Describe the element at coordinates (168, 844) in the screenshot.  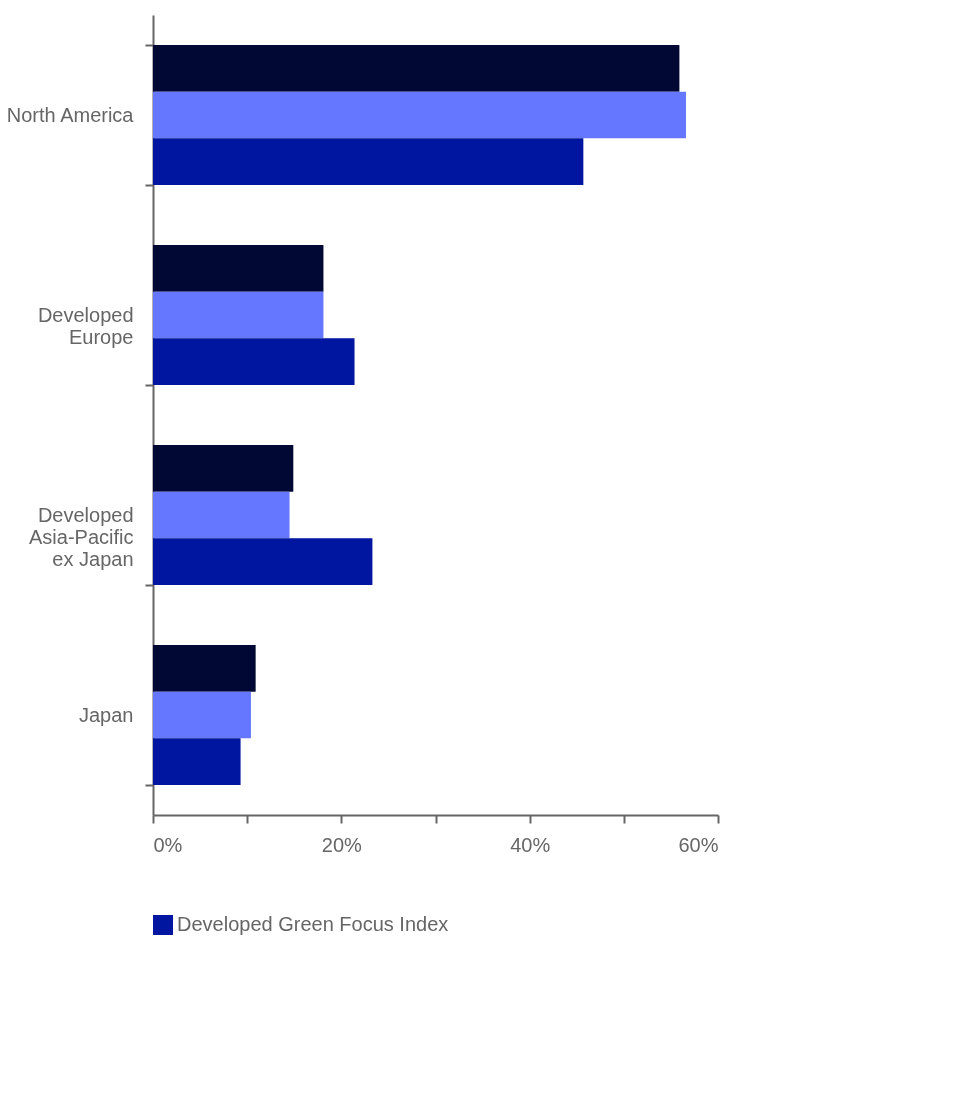
I see `x-tick-label: 0%` at that location.